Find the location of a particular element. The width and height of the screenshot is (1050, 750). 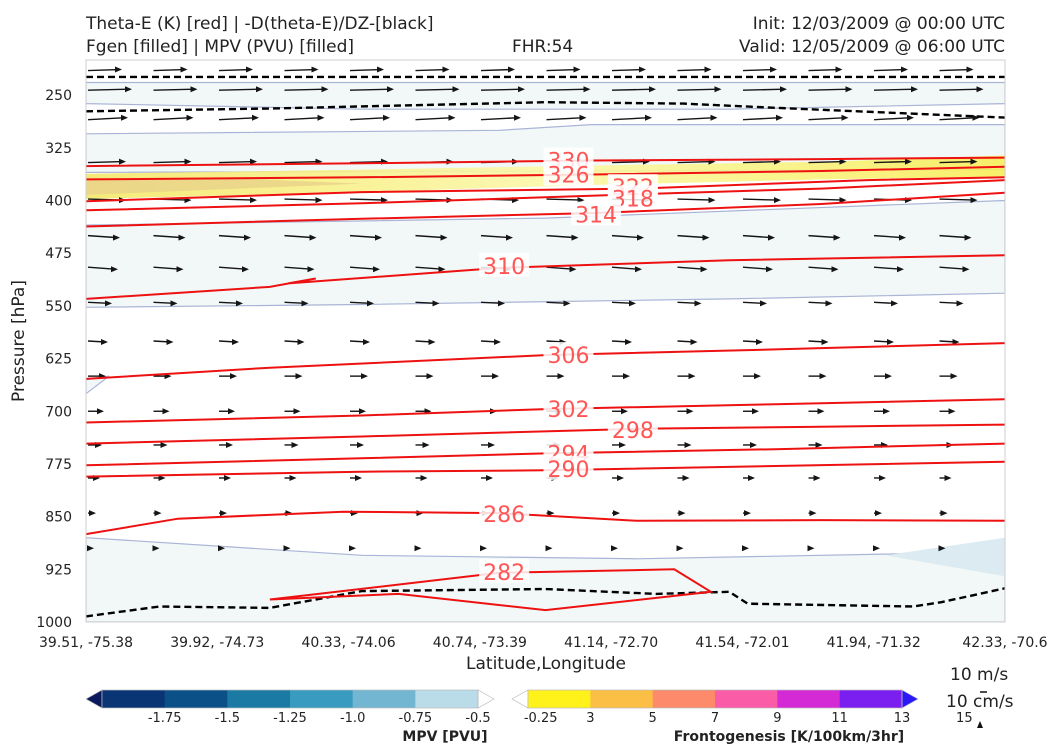

theta-e-label-298: 298 is located at coordinates (633, 431).